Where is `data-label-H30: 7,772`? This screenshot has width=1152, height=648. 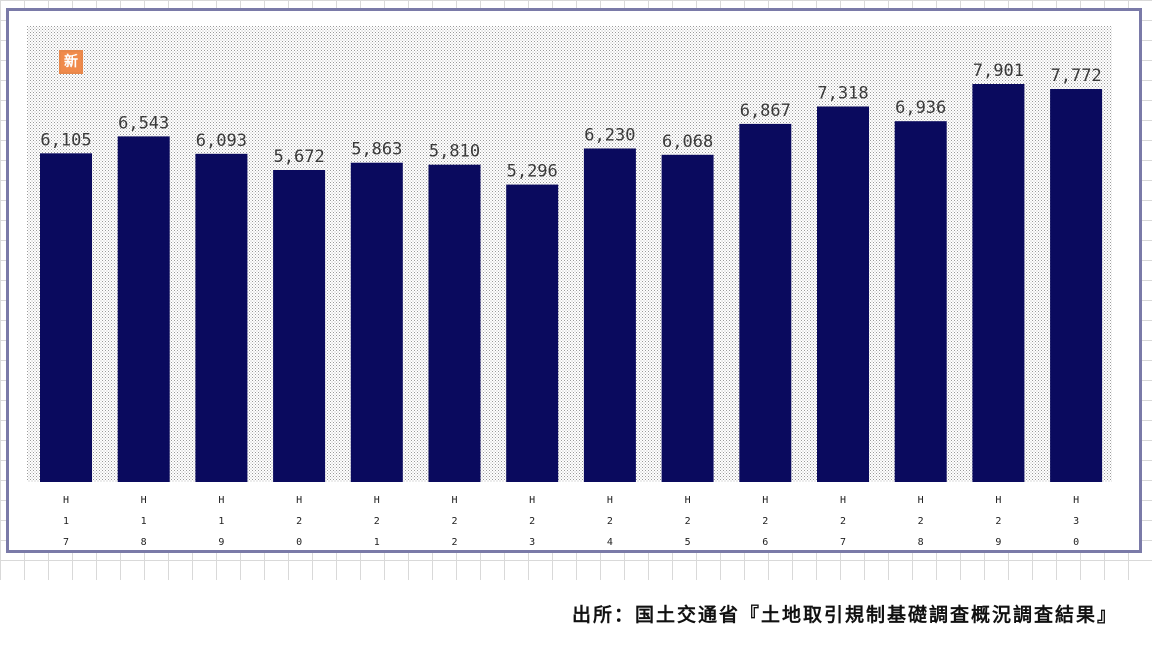
data-label-H30: 7,772 is located at coordinates (1076, 76).